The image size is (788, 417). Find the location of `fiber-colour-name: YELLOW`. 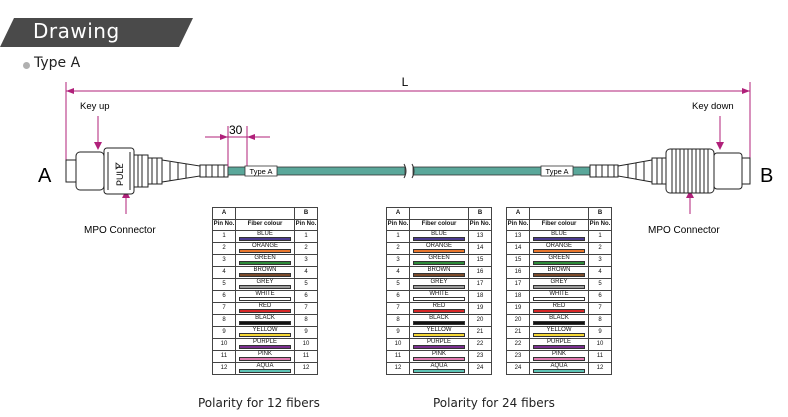

fiber-colour-name: YELLOW is located at coordinates (439, 330).